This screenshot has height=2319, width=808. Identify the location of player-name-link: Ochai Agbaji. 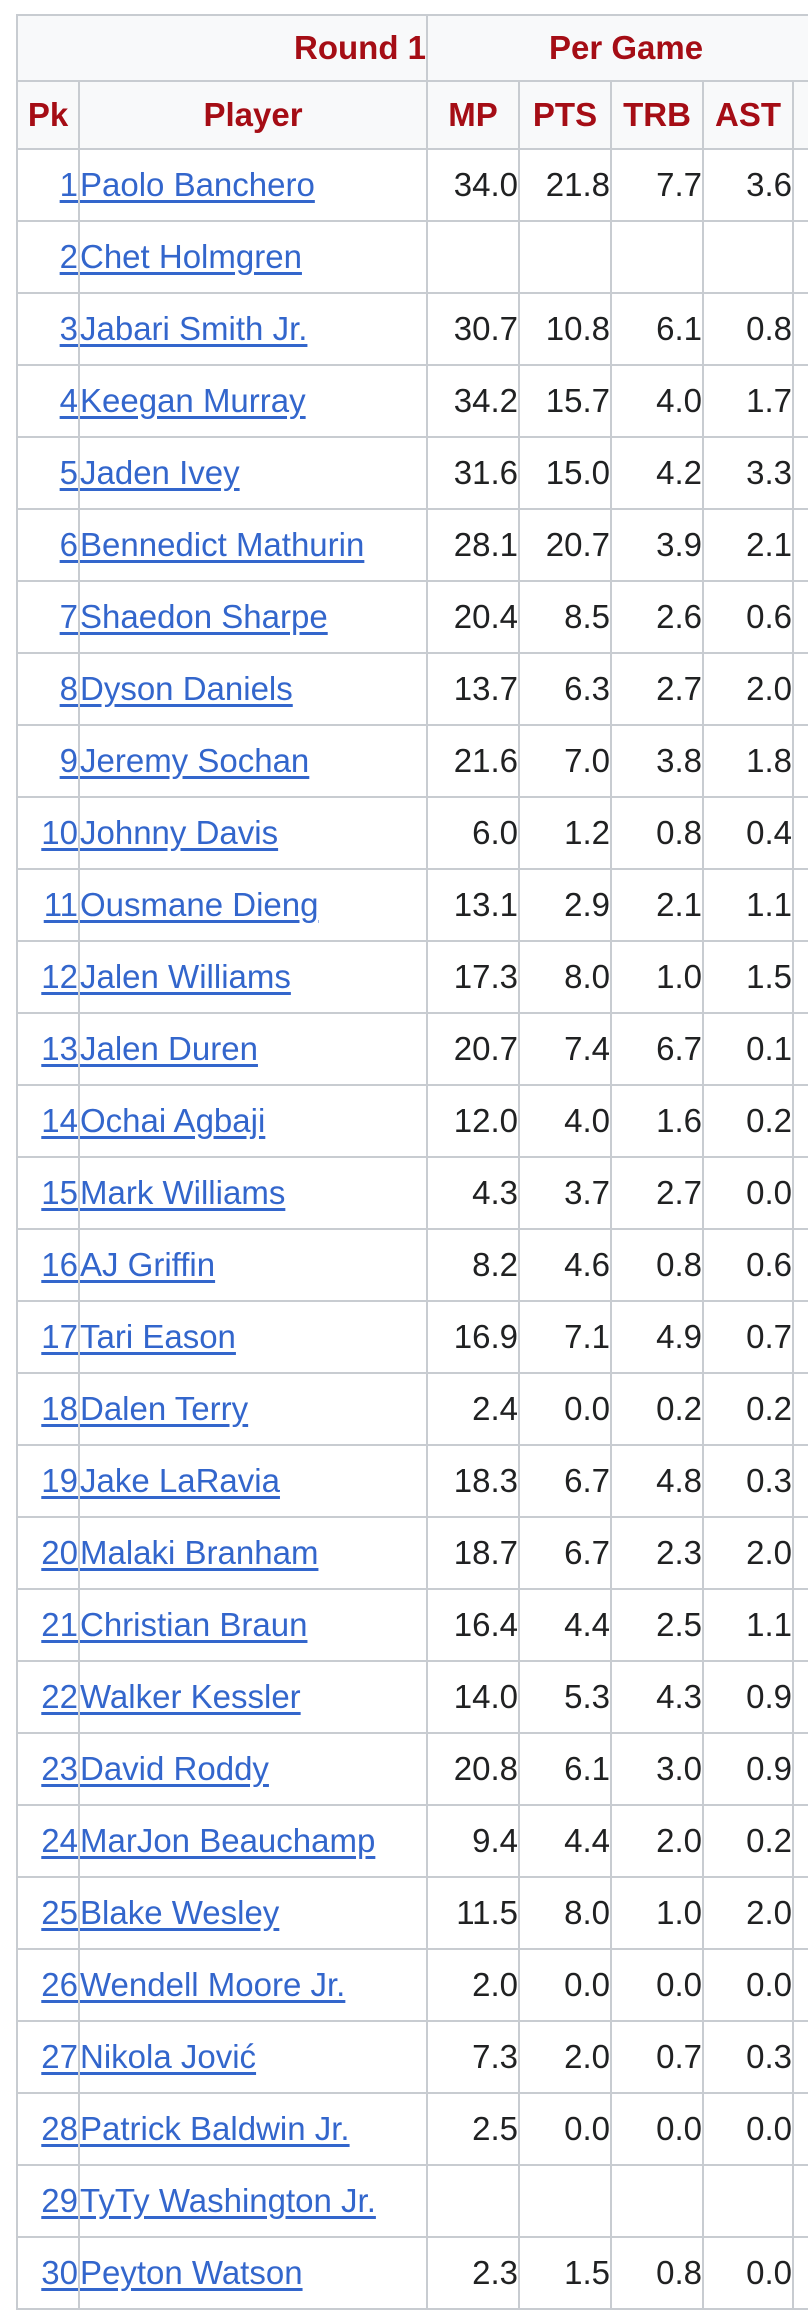
(173, 1120).